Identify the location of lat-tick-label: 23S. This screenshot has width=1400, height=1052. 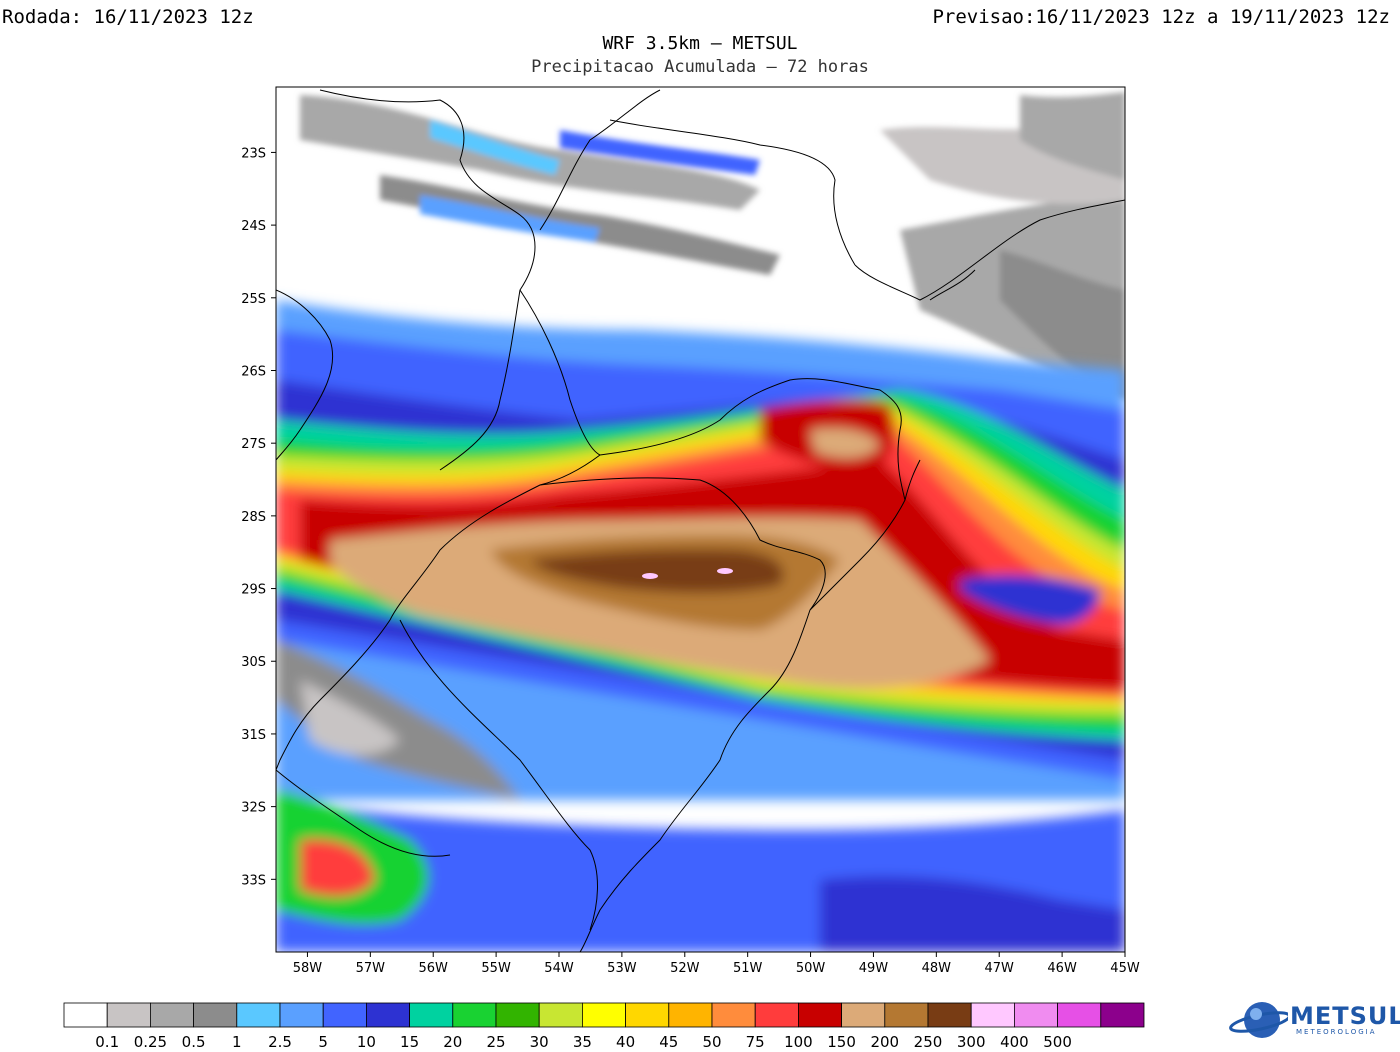
(253, 153).